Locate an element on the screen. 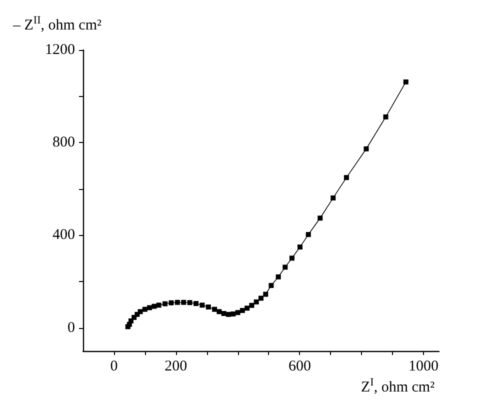 The width and height of the screenshot is (477, 419). y-tick-label: 800 is located at coordinates (63, 142).